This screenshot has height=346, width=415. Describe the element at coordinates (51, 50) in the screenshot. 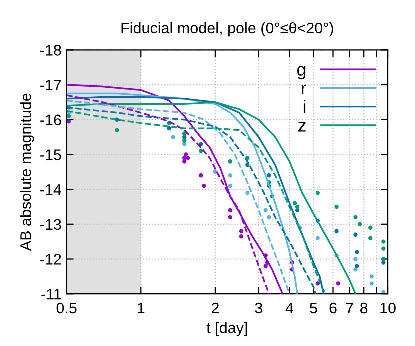

I see `y-tick-label: -18` at that location.